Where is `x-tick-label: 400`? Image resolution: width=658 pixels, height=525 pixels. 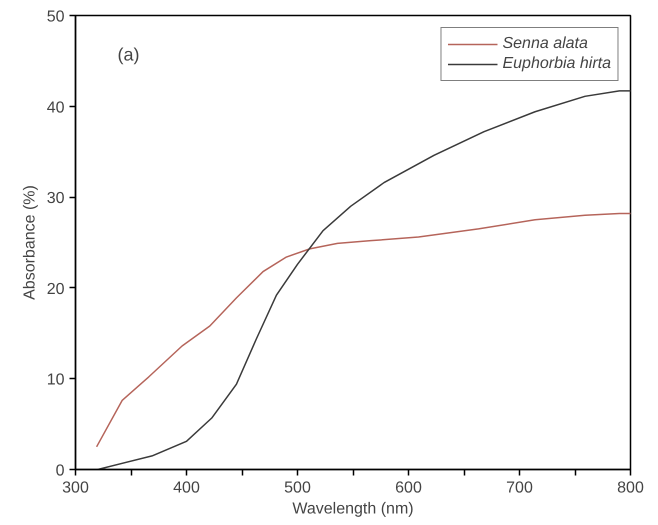
x-tick-label: 400 is located at coordinates (186, 488).